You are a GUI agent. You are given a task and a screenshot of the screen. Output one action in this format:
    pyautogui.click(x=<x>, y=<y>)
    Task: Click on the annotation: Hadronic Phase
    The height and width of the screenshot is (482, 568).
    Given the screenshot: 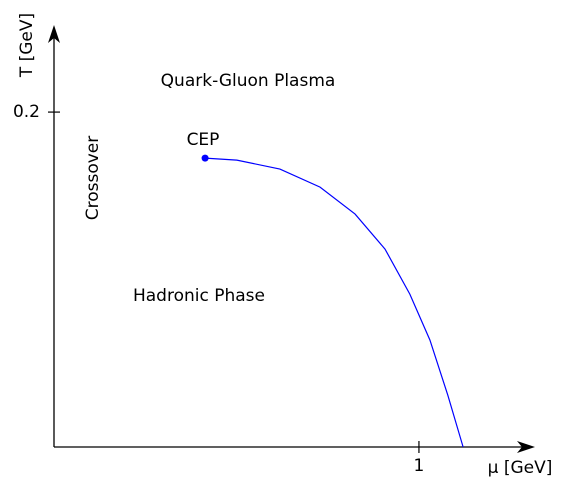 What is the action you would take?
    pyautogui.click(x=199, y=296)
    